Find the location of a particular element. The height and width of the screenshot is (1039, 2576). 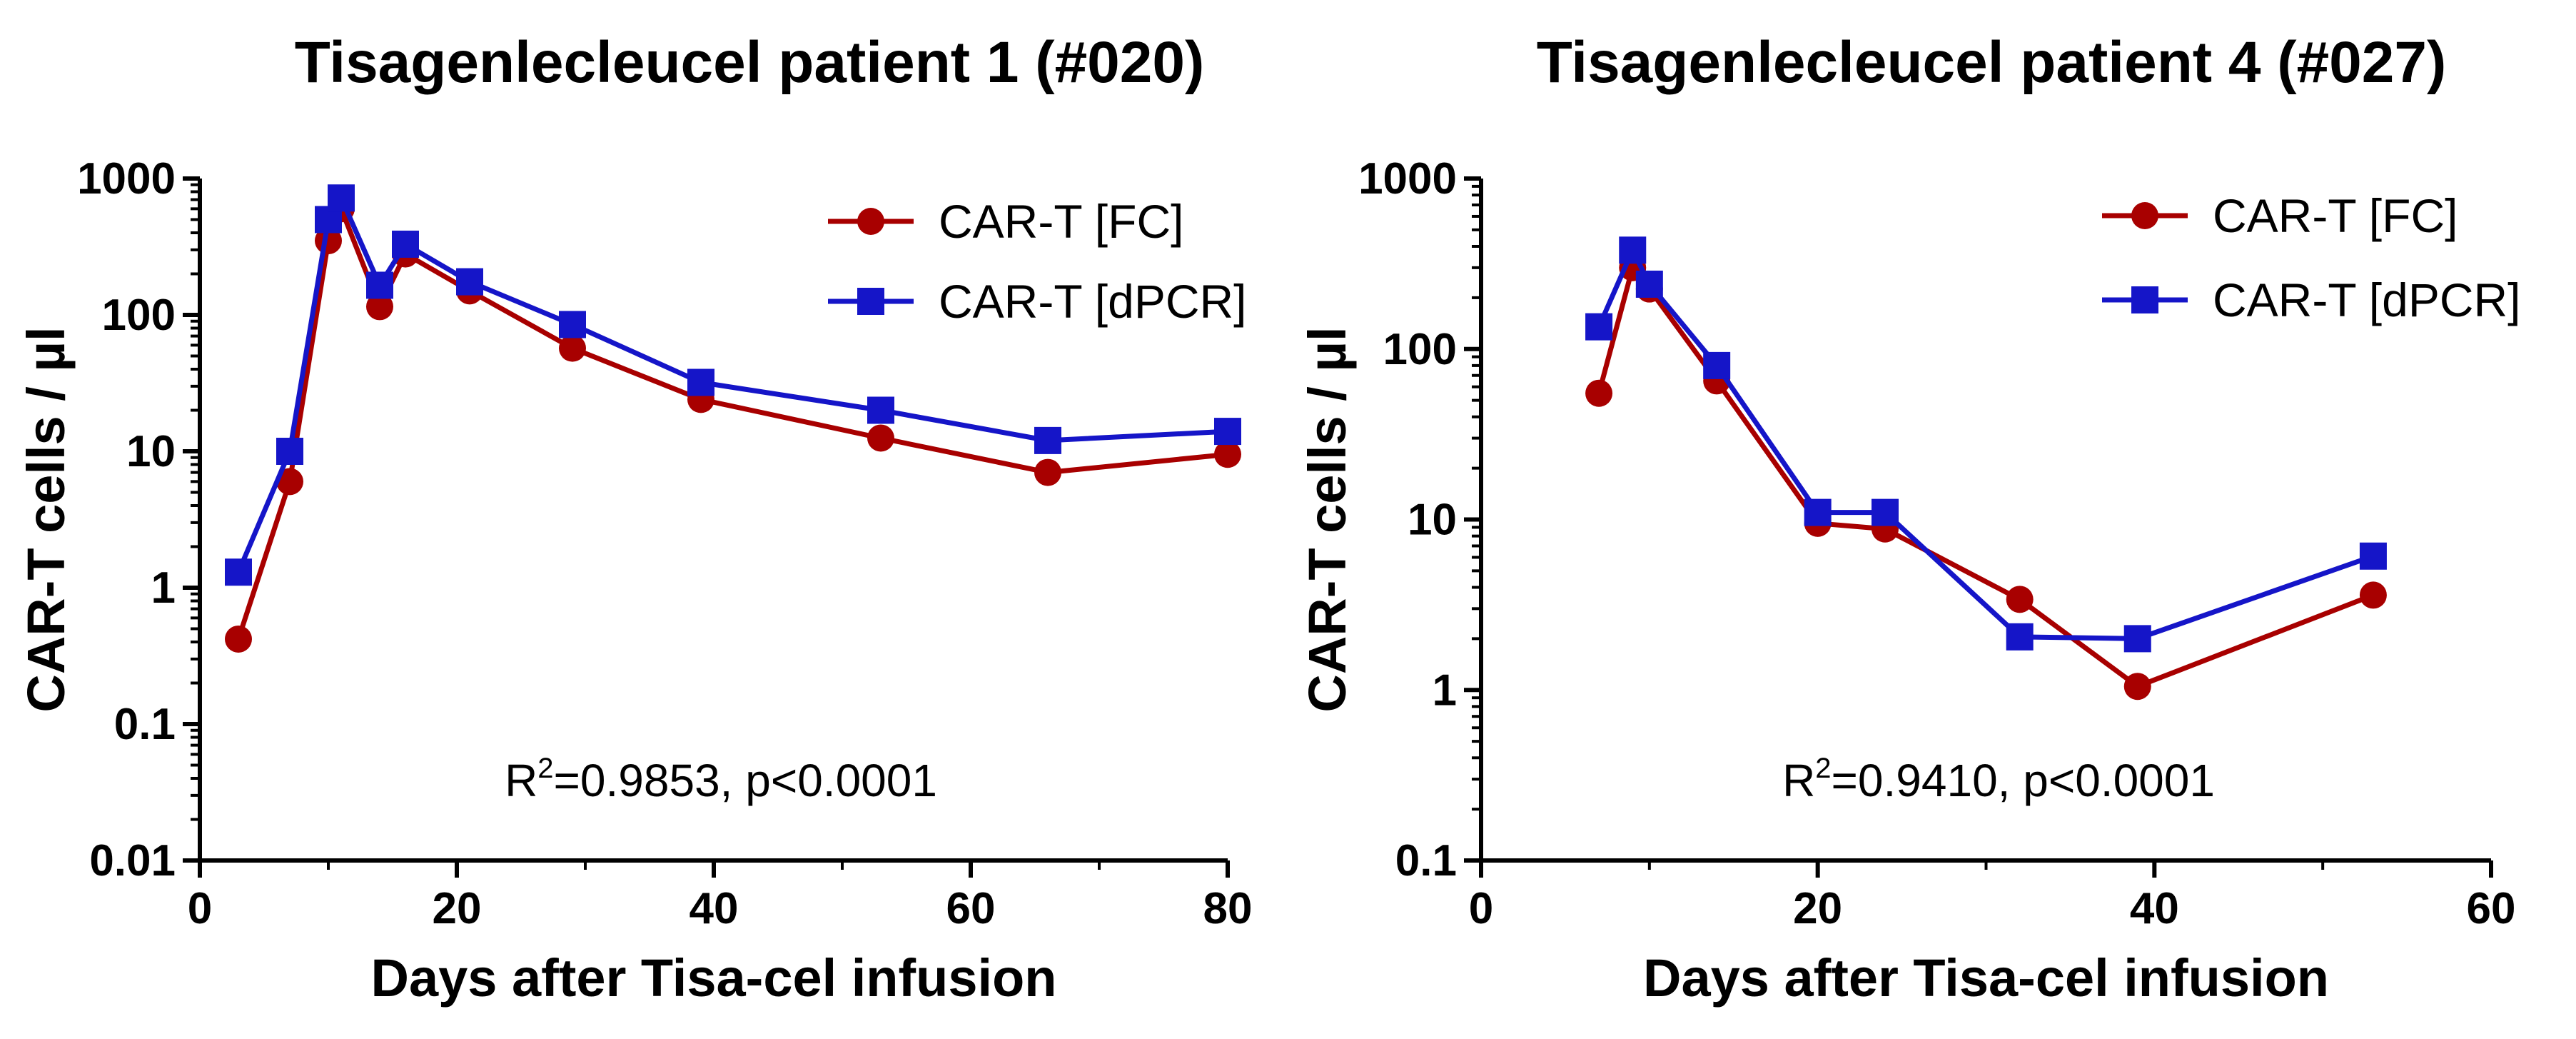

correlation-annotation: R2=0.9410, p<0.0001 is located at coordinates (1998, 780).